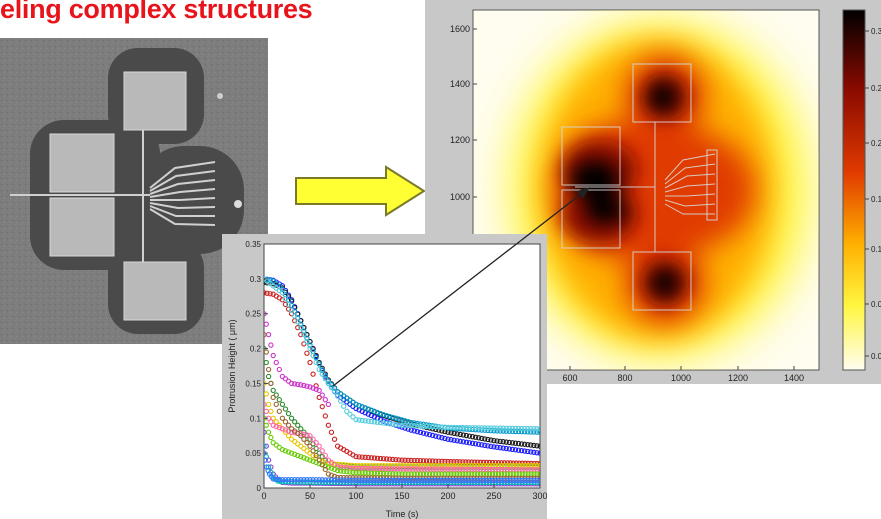  What do you see at coordinates (156, 12) in the screenshot?
I see `slide-title: eling complex structures` at bounding box center [156, 12].